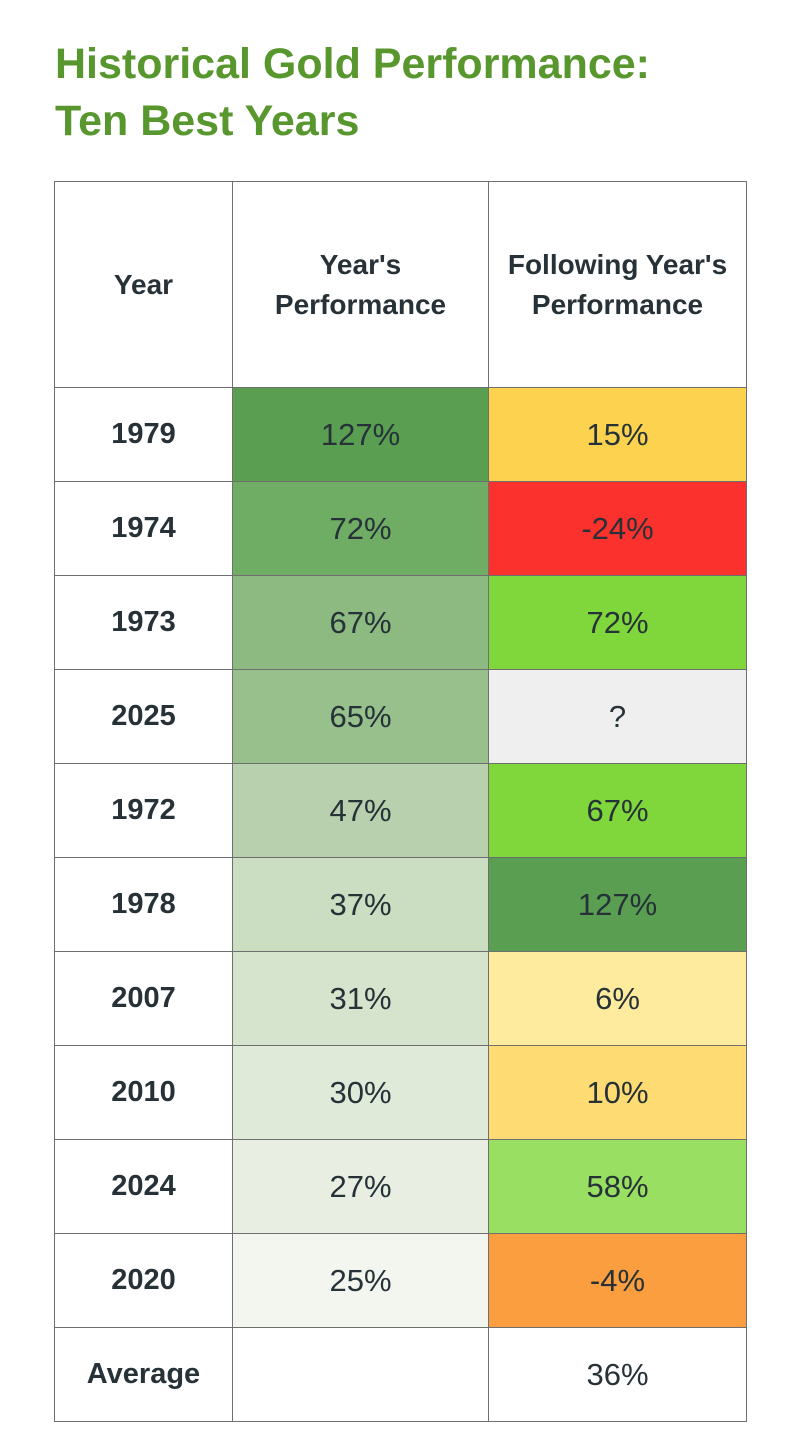  What do you see at coordinates (143, 434) in the screenshot?
I see `year-cell: 1979` at bounding box center [143, 434].